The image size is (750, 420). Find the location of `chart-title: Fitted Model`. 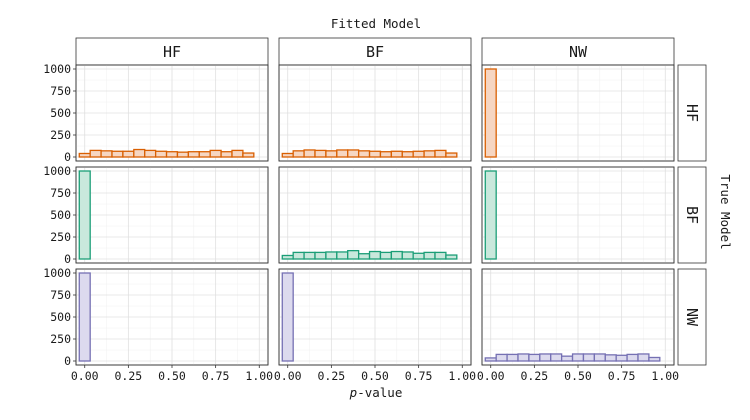

chart-title: Fitted Model is located at coordinates (376, 23).